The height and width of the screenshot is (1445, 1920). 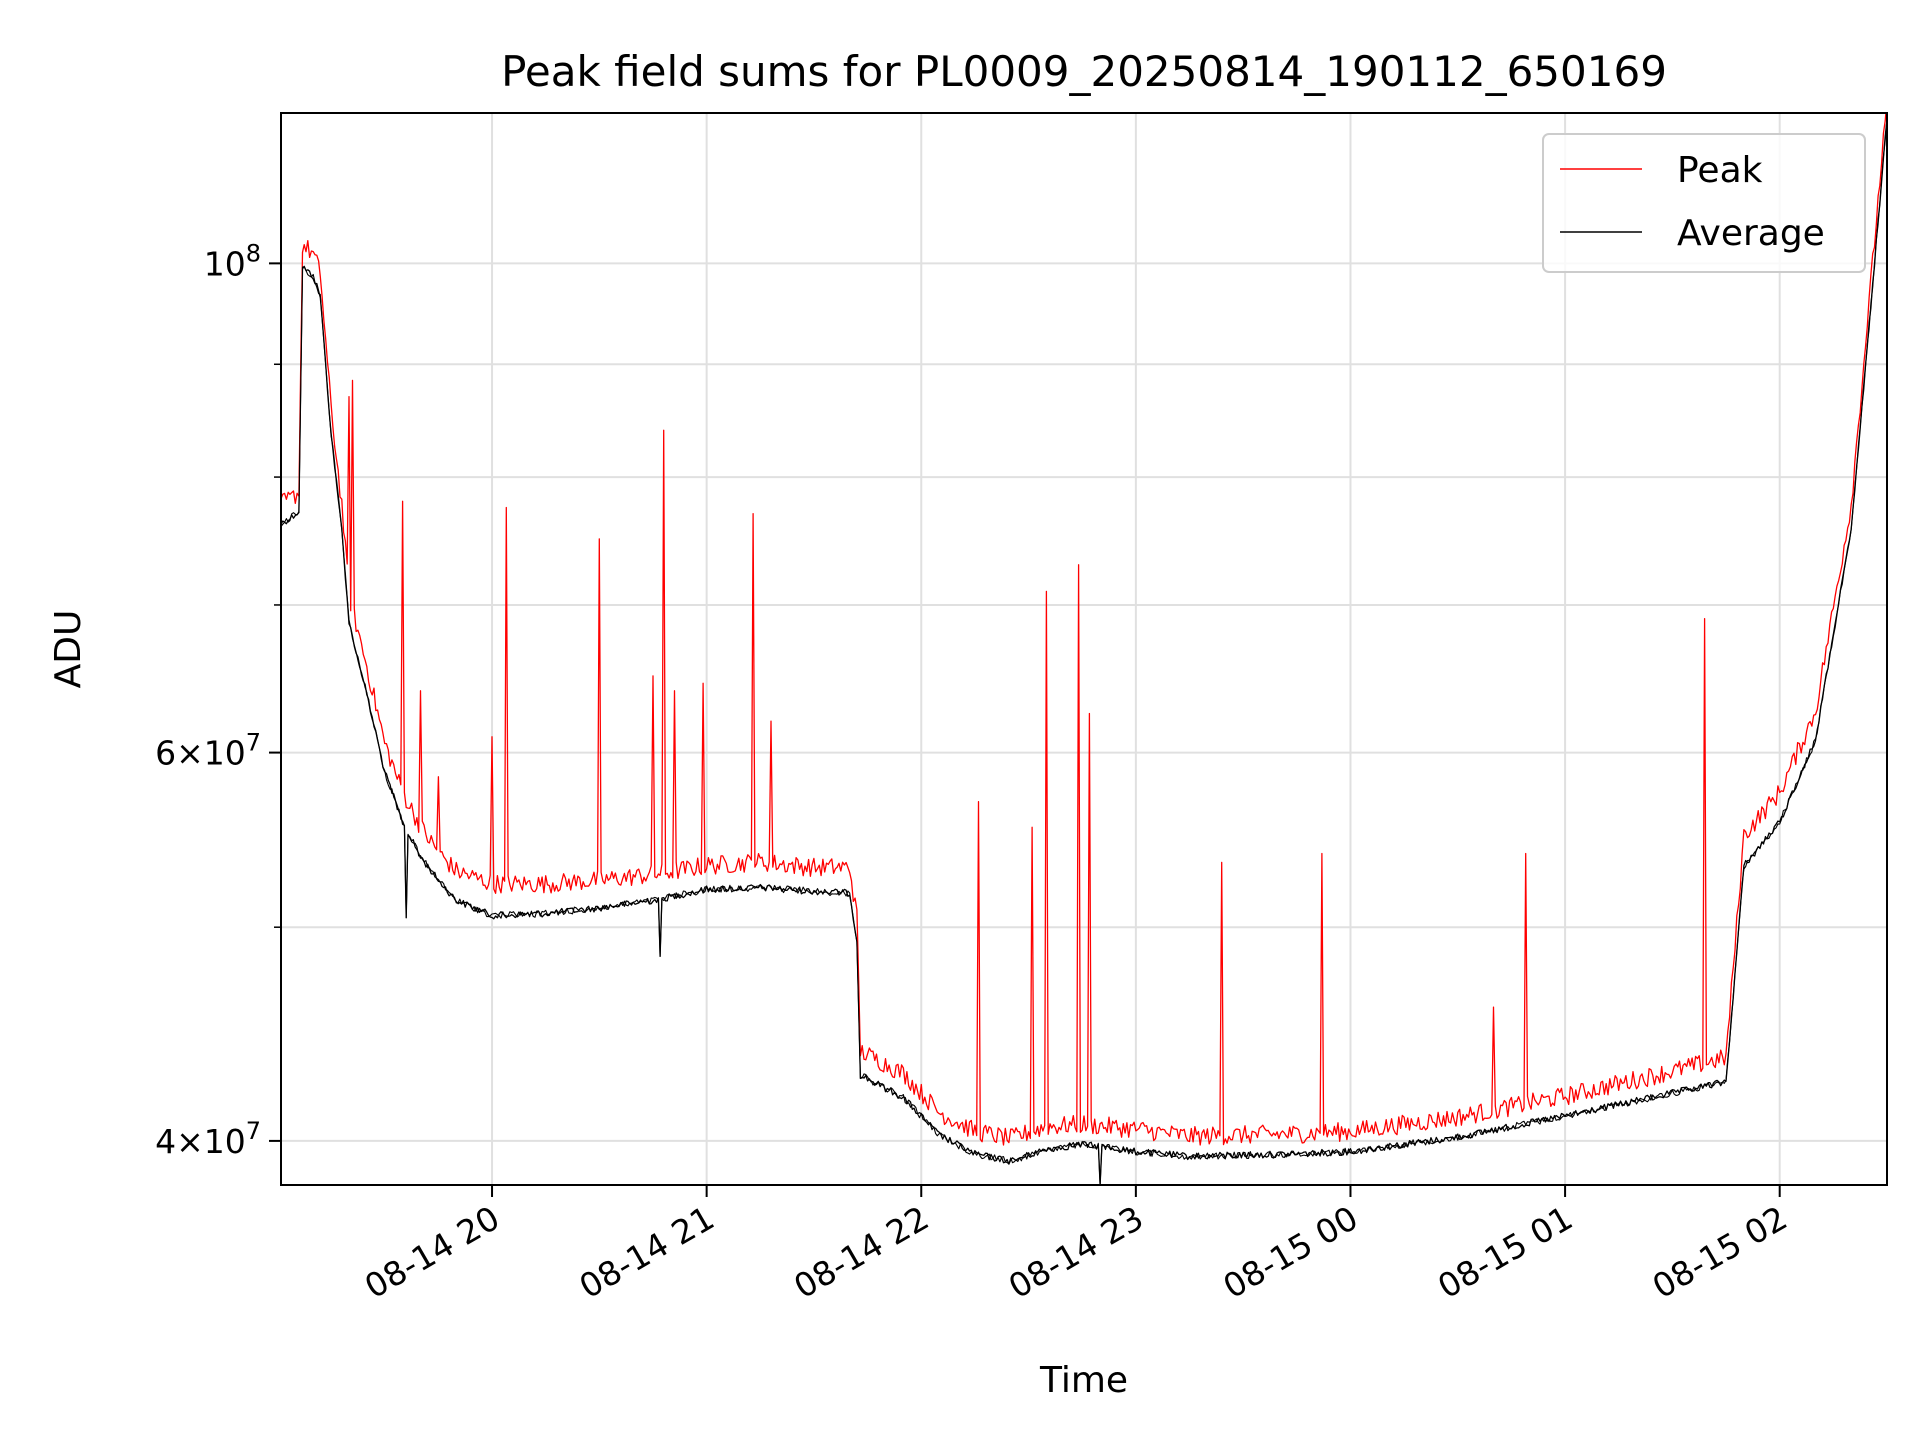 I want to click on y-tick-label: 108, so click(x=232, y=261).